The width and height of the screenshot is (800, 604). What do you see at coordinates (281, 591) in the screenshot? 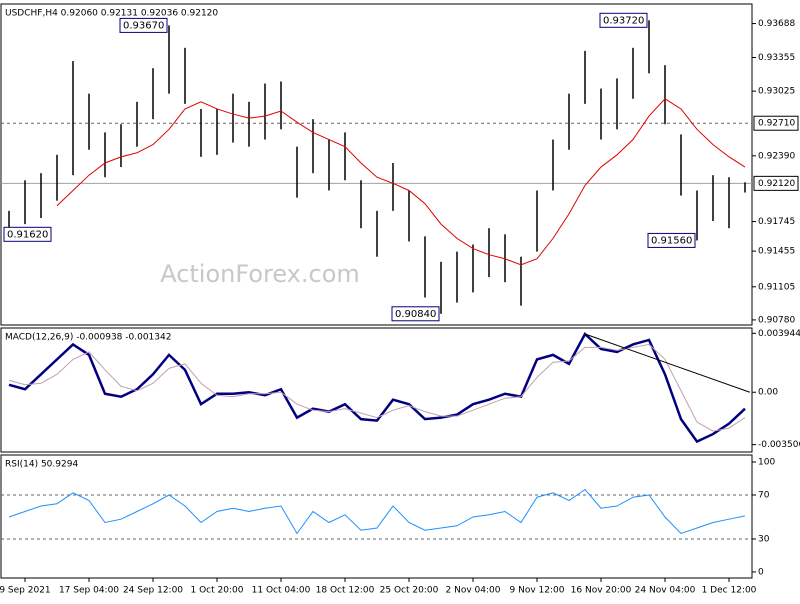
I see `x-tick-label: 11 Oct 04:00` at bounding box center [281, 591].